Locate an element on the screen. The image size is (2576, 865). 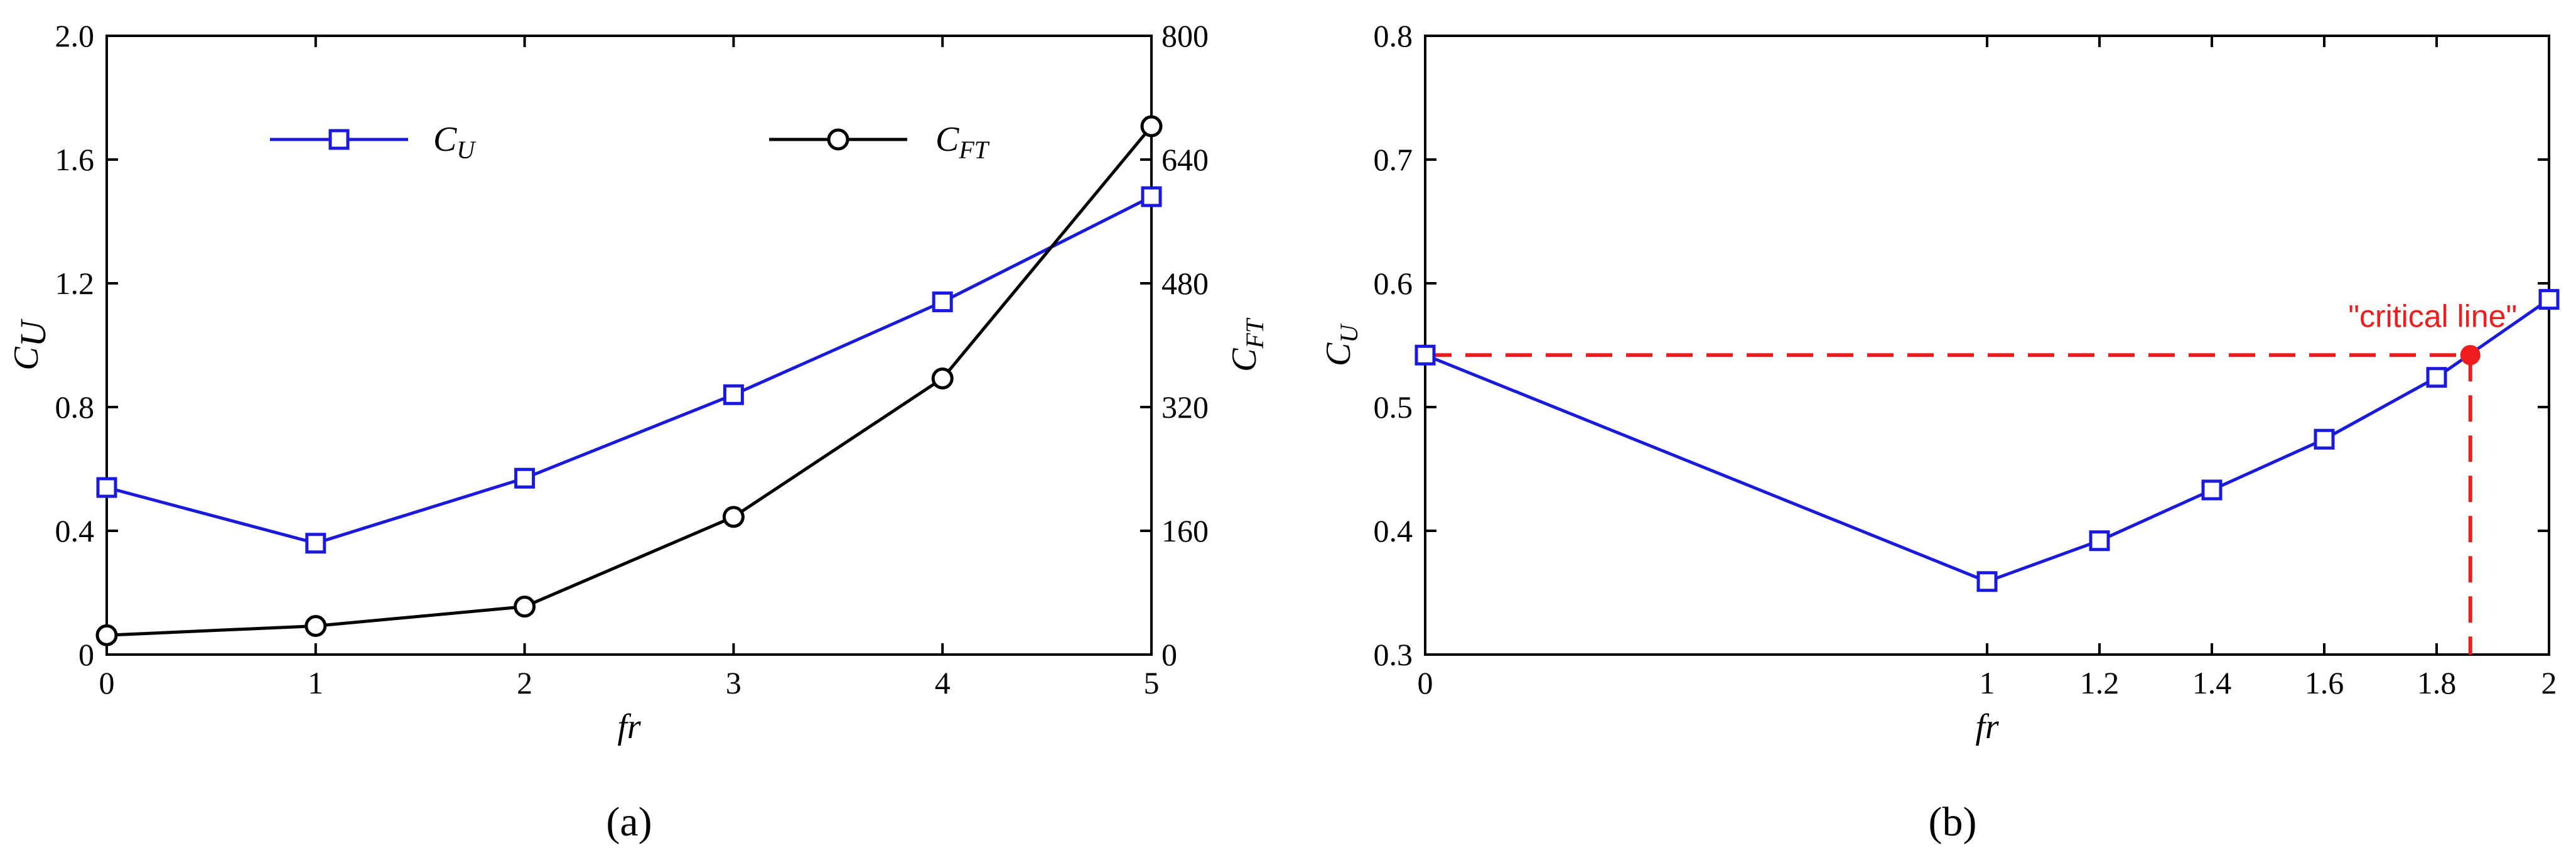
panel-a-x-tick-label: 1 is located at coordinates (315, 682).